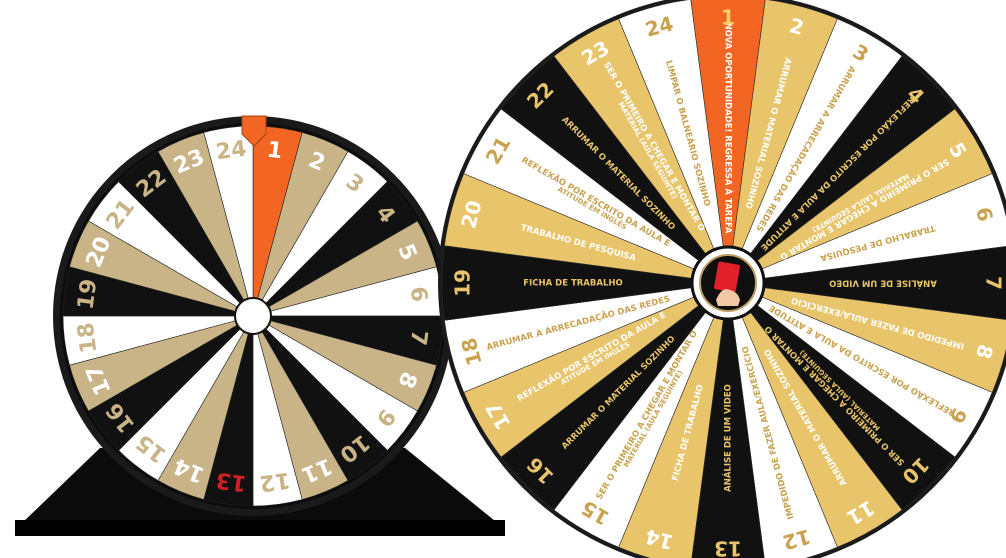 The width and height of the screenshot is (1006, 558). I want to click on small-wheel-number: 18, so click(88, 338).